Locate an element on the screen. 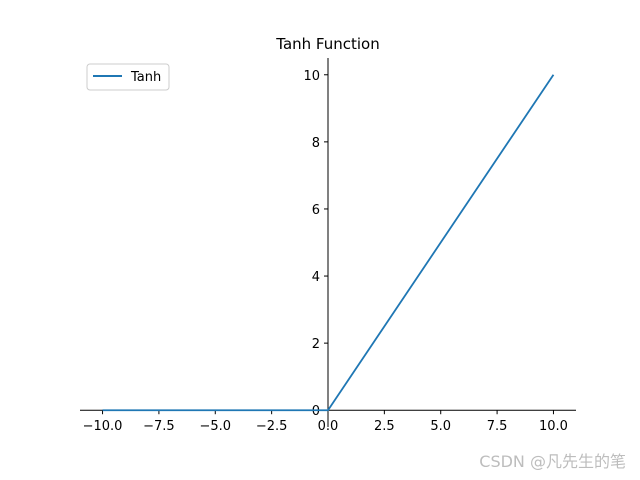 This screenshot has width=640, height=480. x-tick-label: −10.0 is located at coordinates (103, 426).